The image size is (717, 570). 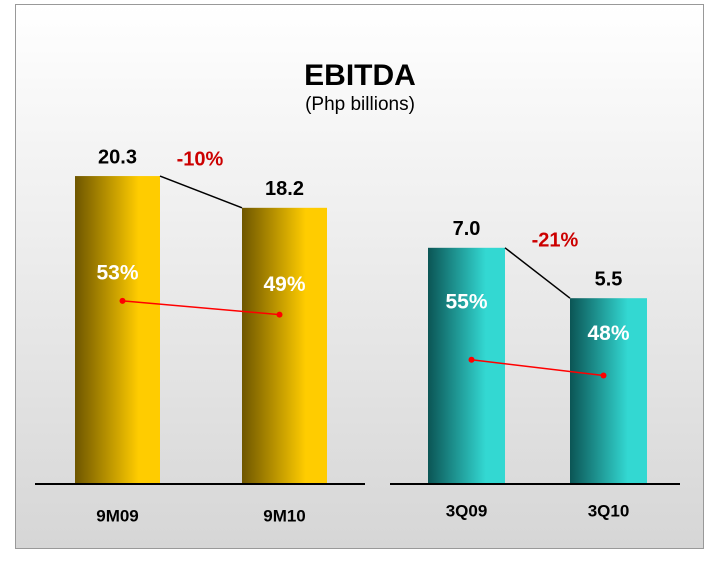 I want to click on value-label: 7.0, so click(x=467, y=229).